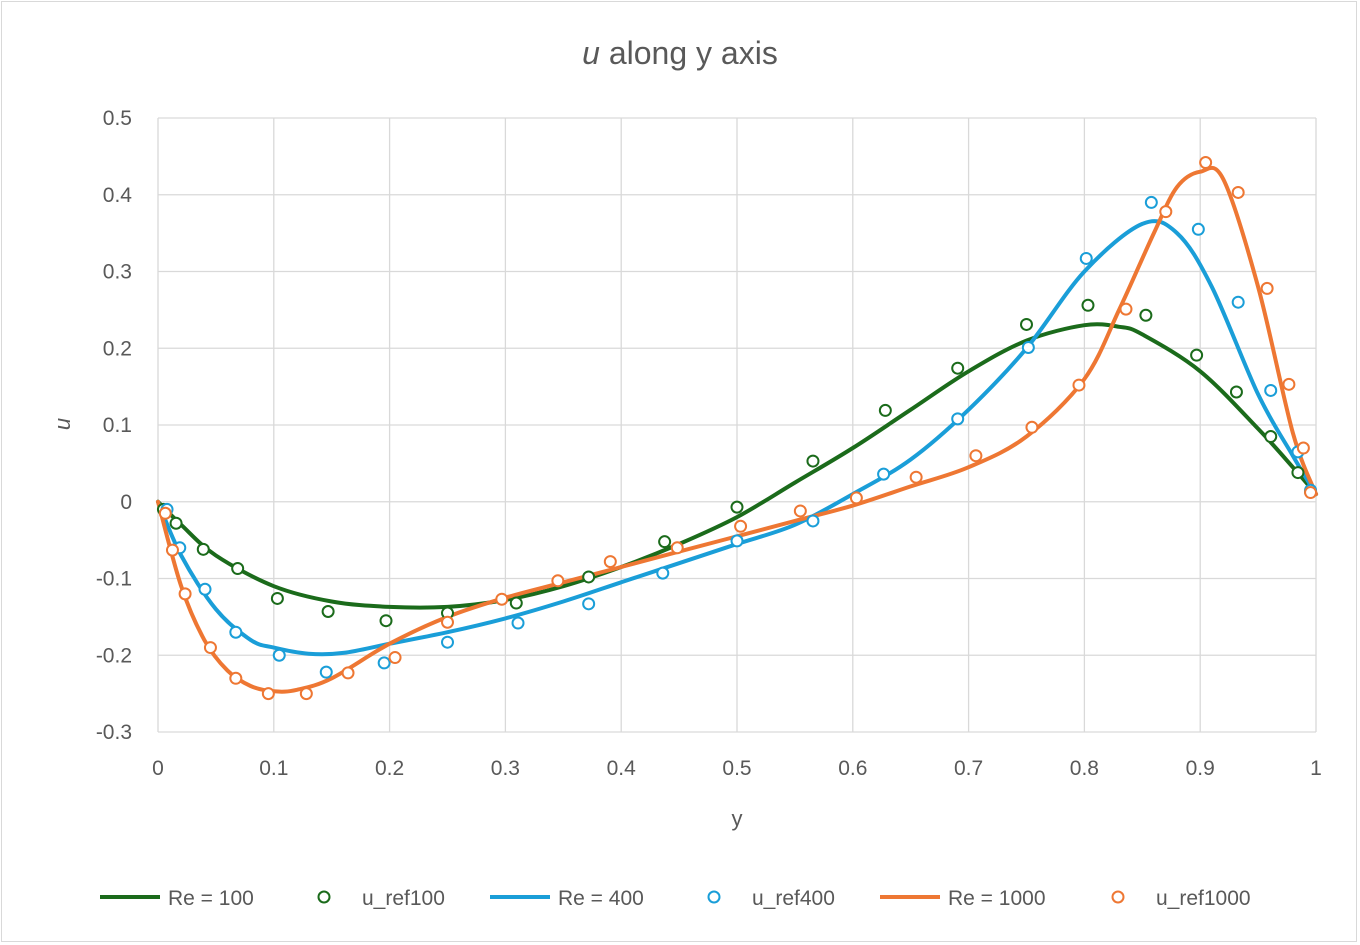  Describe the element at coordinates (117, 348) in the screenshot. I see `y-tick-label: 0.2` at that location.